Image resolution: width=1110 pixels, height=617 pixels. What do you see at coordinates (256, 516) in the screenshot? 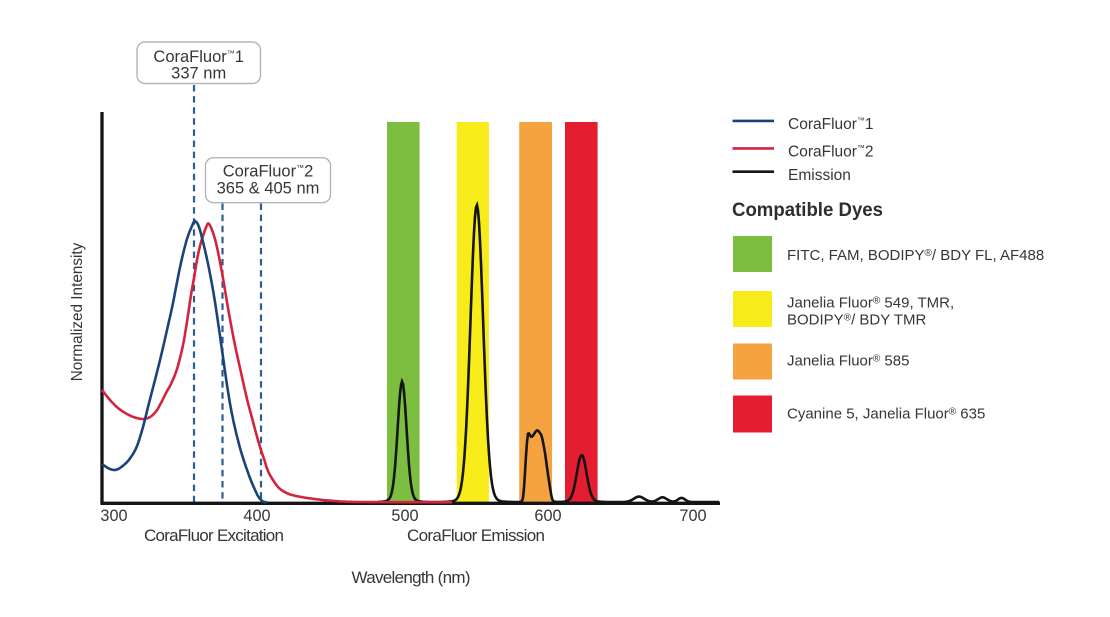
I see `svg-text: 400` at bounding box center [256, 516].